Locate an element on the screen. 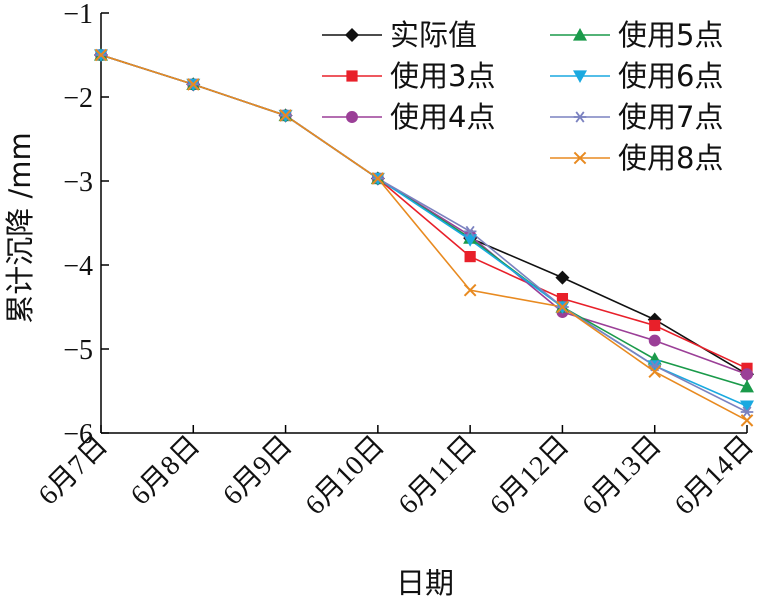 The width and height of the screenshot is (767, 605). legend-label: 使用3点 is located at coordinates (442, 76).